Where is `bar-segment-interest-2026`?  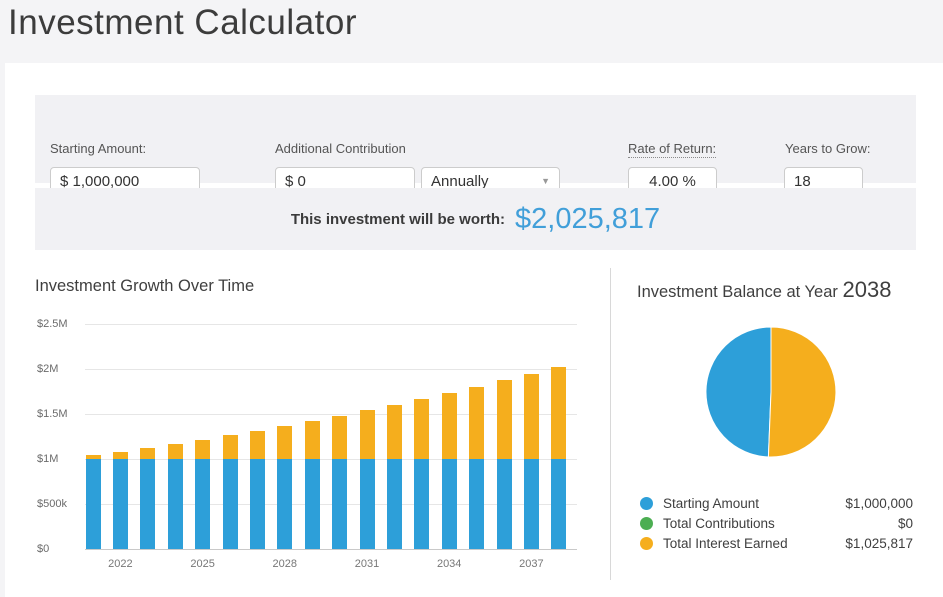 bar-segment-interest-2026 is located at coordinates (230, 447).